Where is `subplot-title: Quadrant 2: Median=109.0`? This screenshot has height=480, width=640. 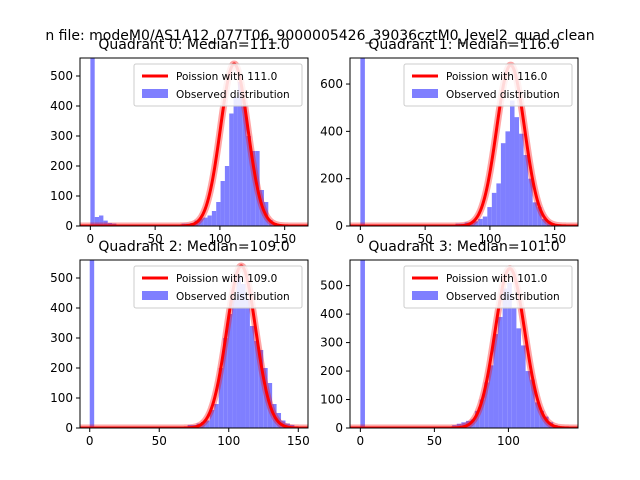
subplot-title: Quadrant 2: Median=109.0 is located at coordinates (193, 247).